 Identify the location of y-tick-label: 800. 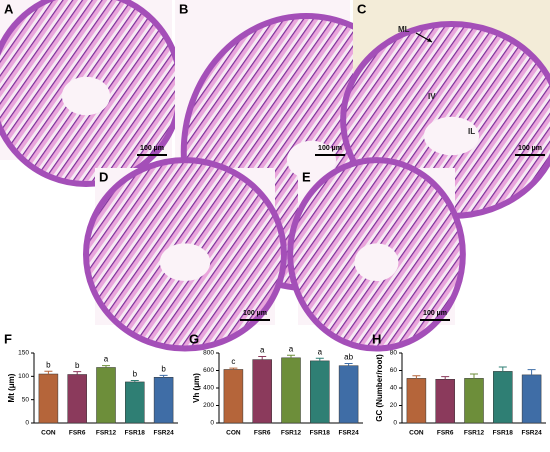
(208, 353).